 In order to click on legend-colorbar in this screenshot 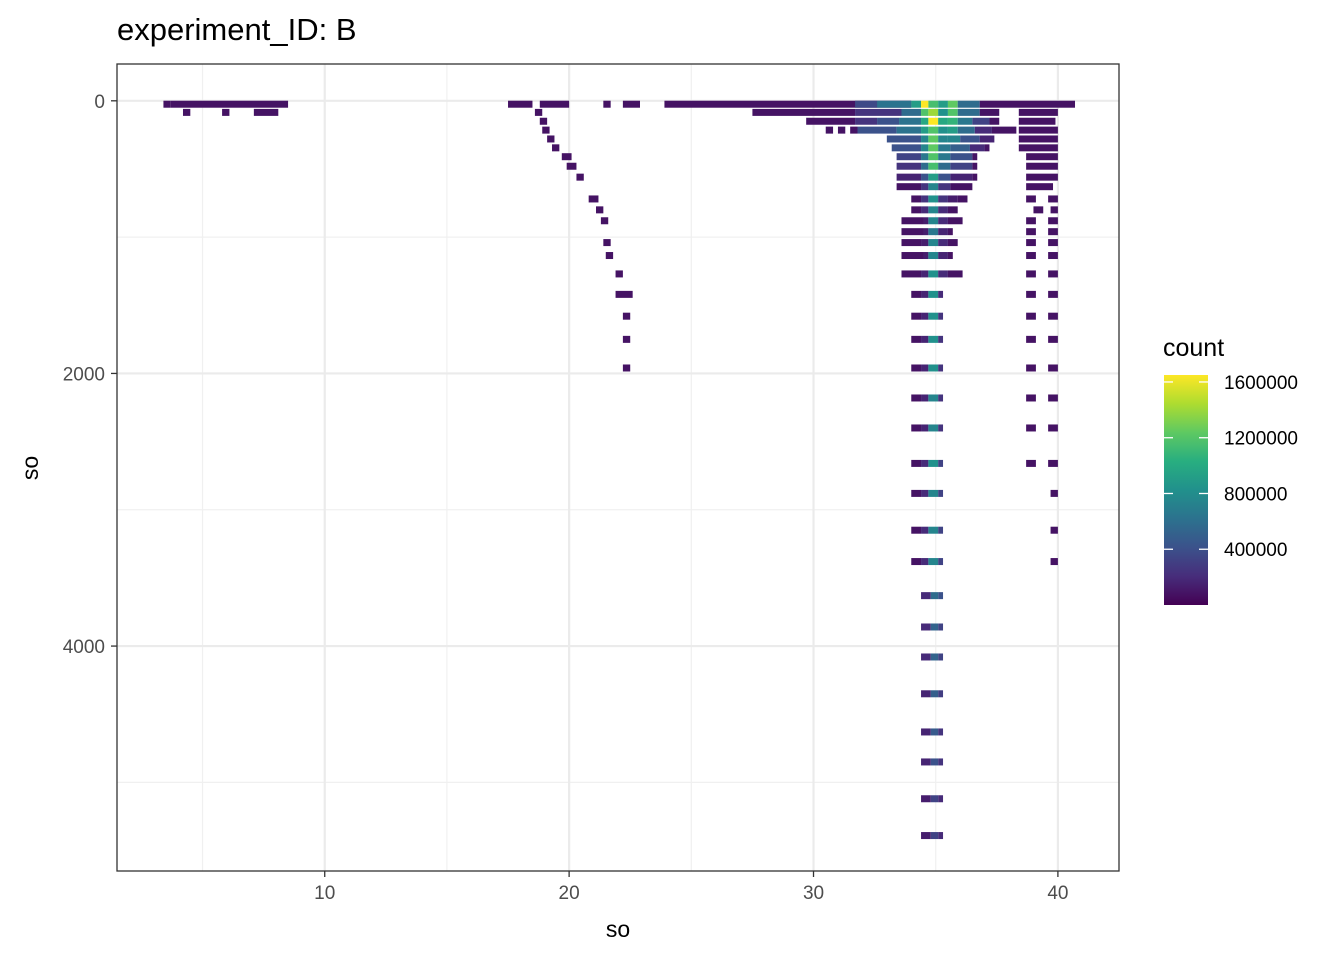, I will do `click(1186, 490)`.